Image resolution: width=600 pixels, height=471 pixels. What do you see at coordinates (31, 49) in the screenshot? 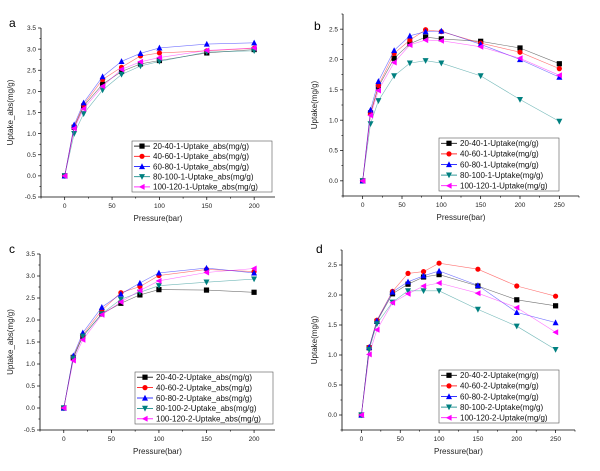
I see `y-tick-label: 3.0` at bounding box center [31, 49].